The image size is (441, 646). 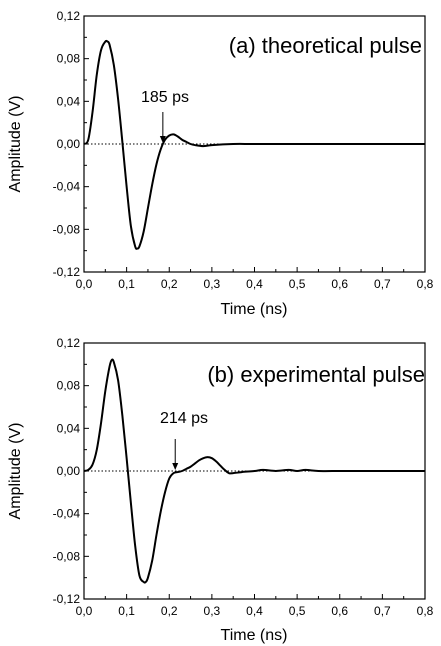 What do you see at coordinates (325, 45) in the screenshot?
I see `chart-title: (a) theoretical pulse` at bounding box center [325, 45].